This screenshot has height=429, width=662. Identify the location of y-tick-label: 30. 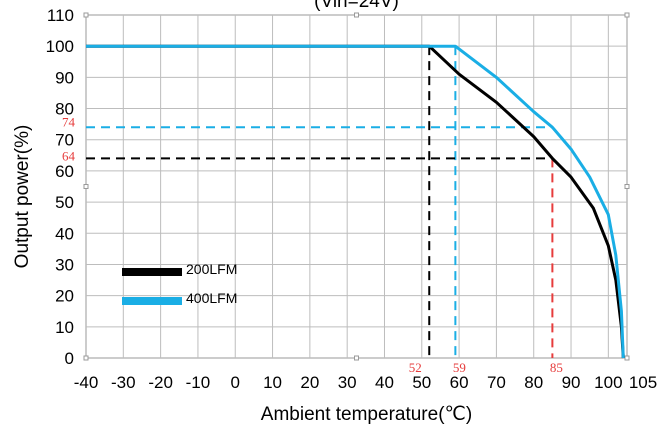
(64, 264).